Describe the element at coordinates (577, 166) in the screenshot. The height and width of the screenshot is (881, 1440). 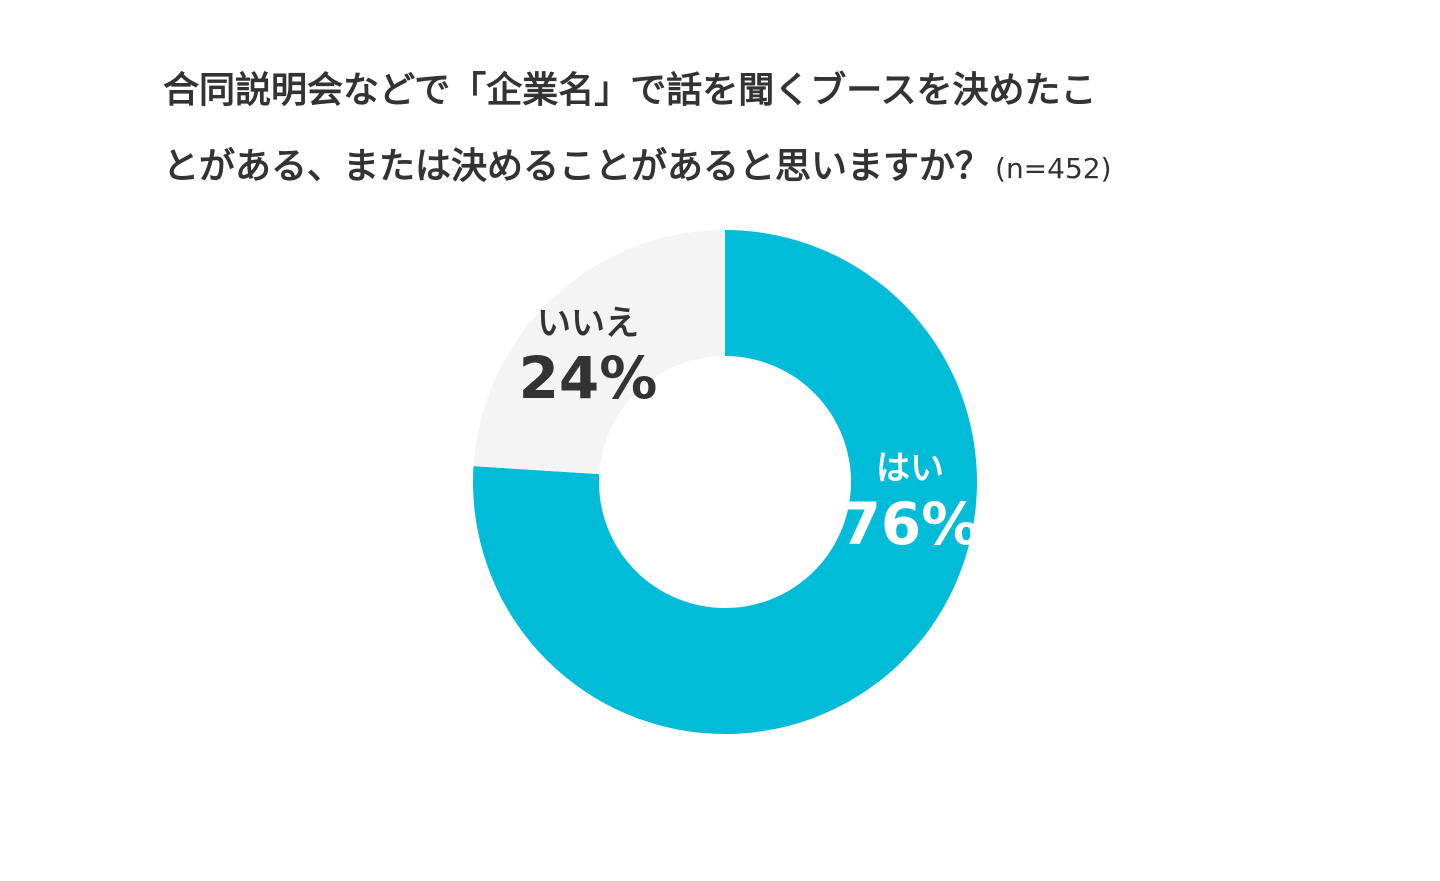
I see `chart-title: とがある、または決めることがあると思いますか？` at that location.